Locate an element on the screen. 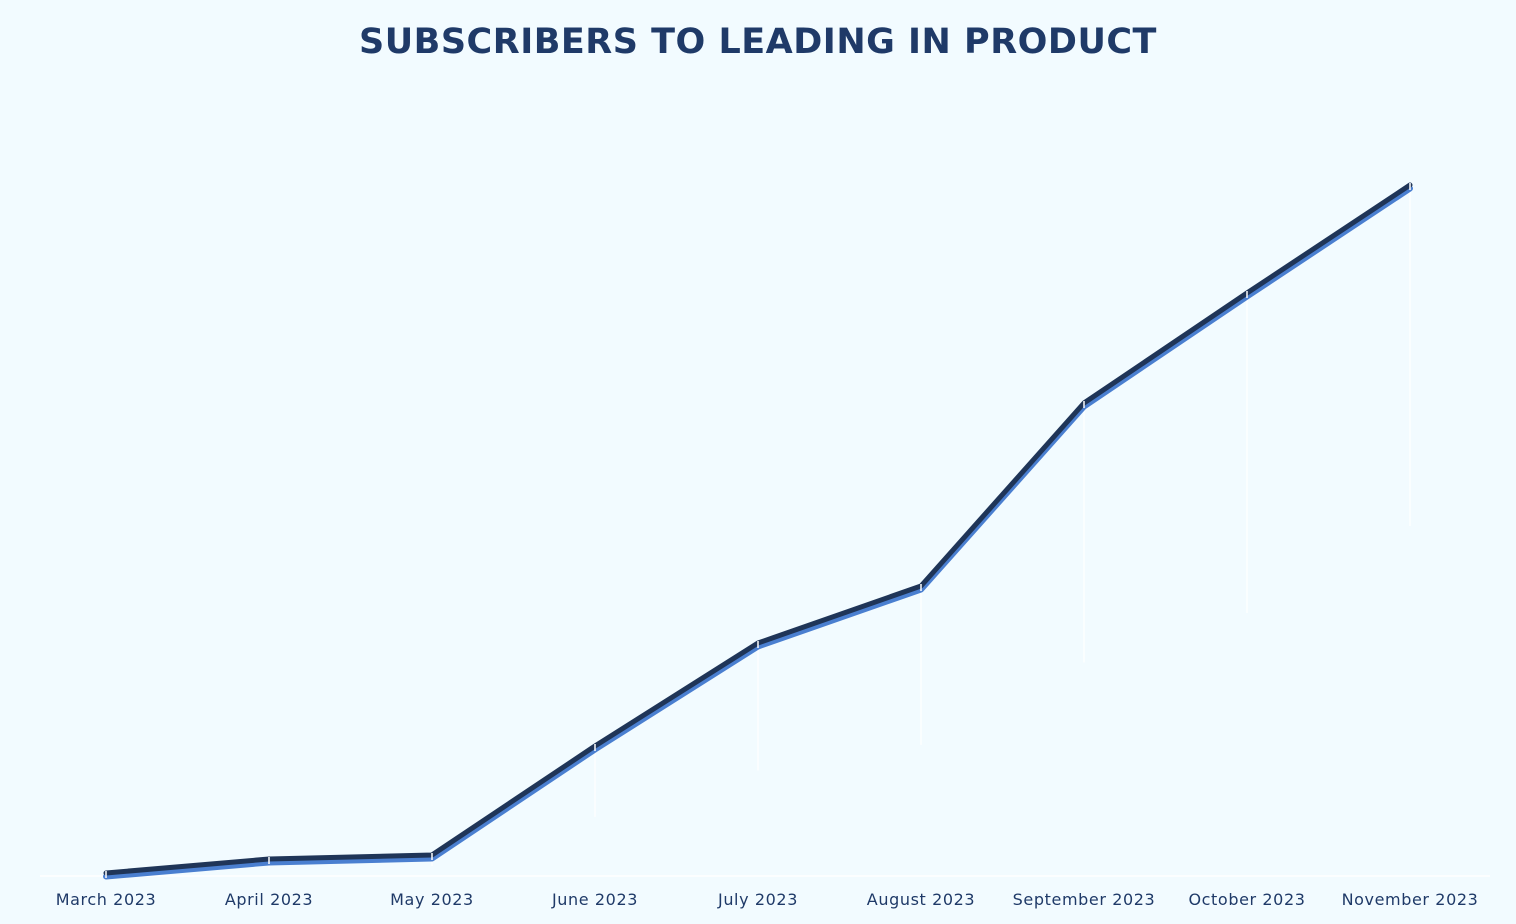 Image resolution: width=1516 pixels, height=924 pixels. x-tick-label: April 2023 is located at coordinates (269, 899).